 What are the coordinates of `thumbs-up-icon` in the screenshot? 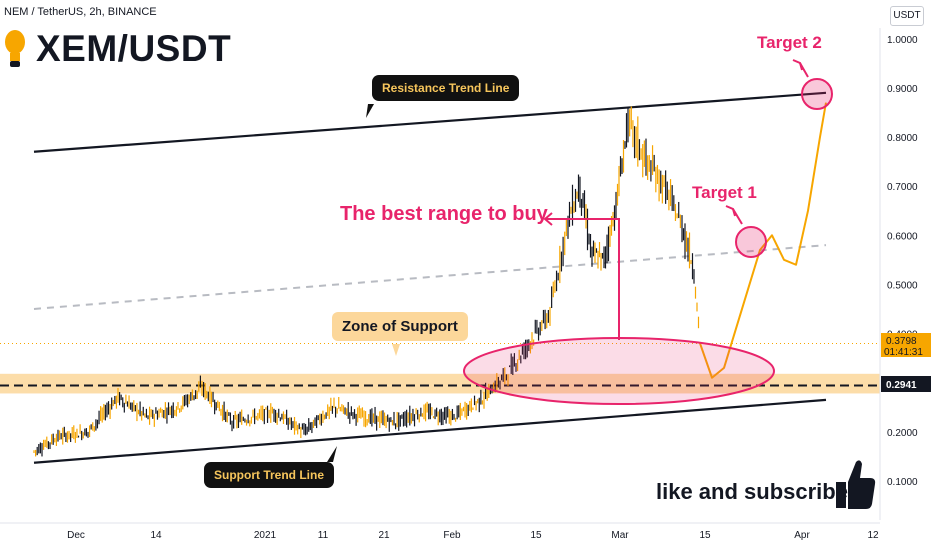 It's located at (856, 484).